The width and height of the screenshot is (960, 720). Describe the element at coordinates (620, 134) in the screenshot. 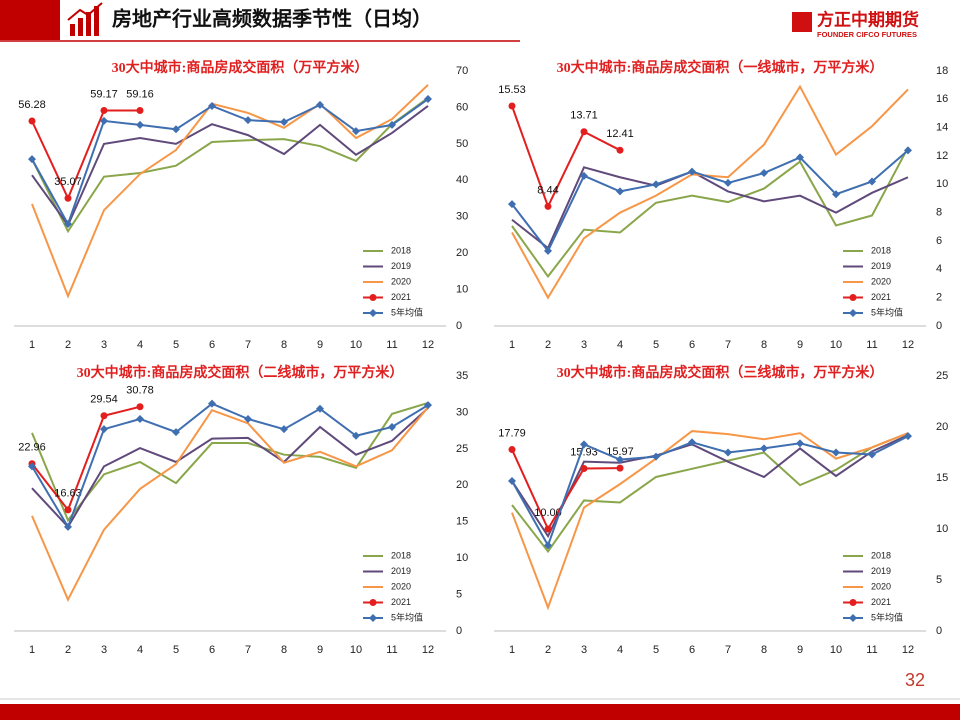

I see `data-label: 12.41` at that location.